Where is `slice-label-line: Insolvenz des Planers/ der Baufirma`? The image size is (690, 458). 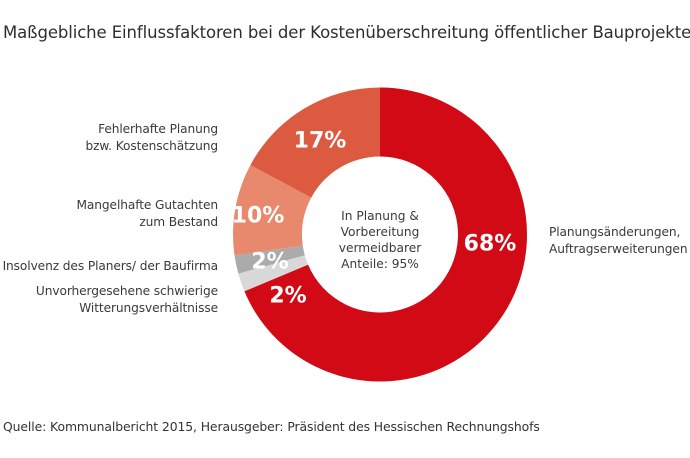 slice-label-line: Insolvenz des Planers/ der Baufirma is located at coordinates (110, 266).